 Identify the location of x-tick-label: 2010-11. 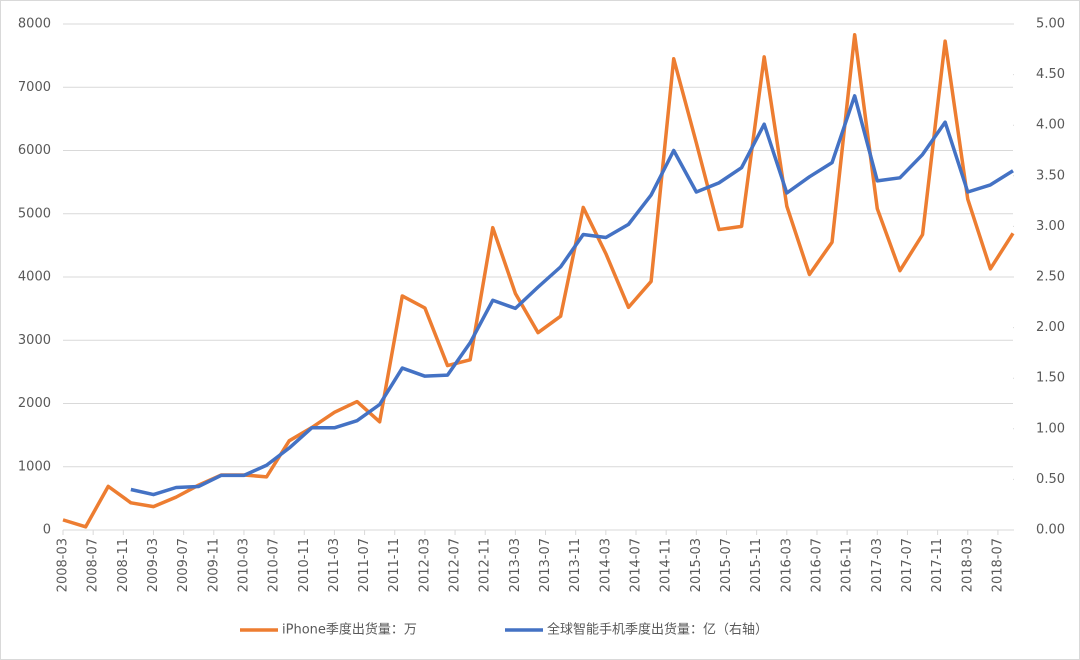
(304, 565).